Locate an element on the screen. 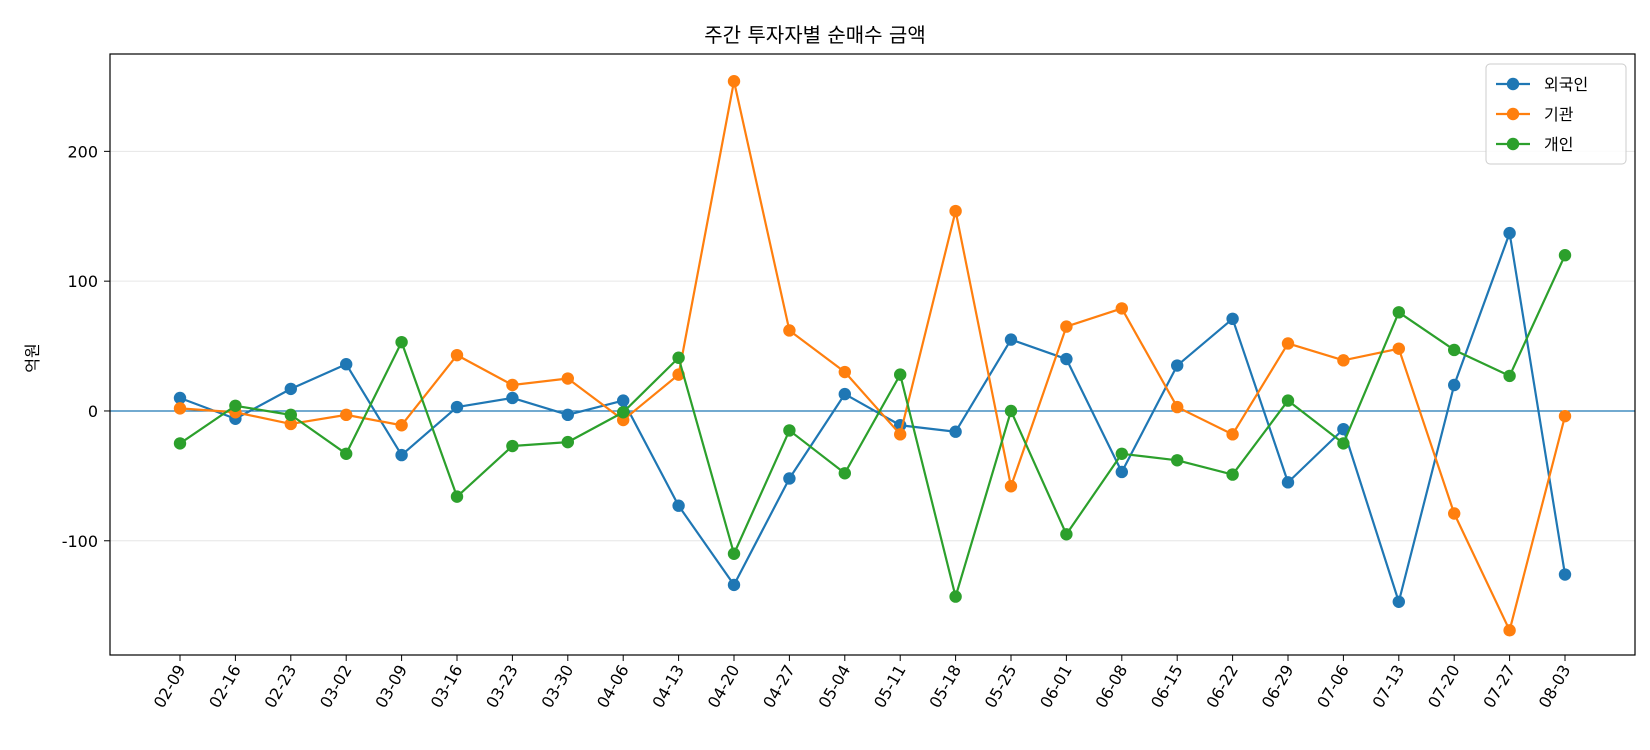  x-tick-label: 02-23 is located at coordinates (281, 687).